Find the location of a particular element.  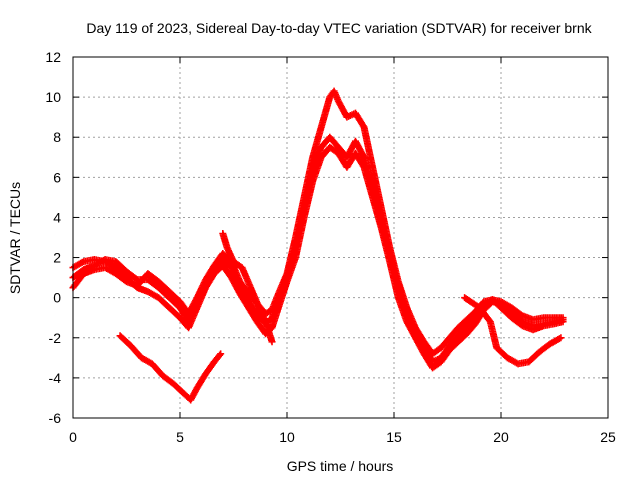

x-tick-label: 5 is located at coordinates (180, 437).